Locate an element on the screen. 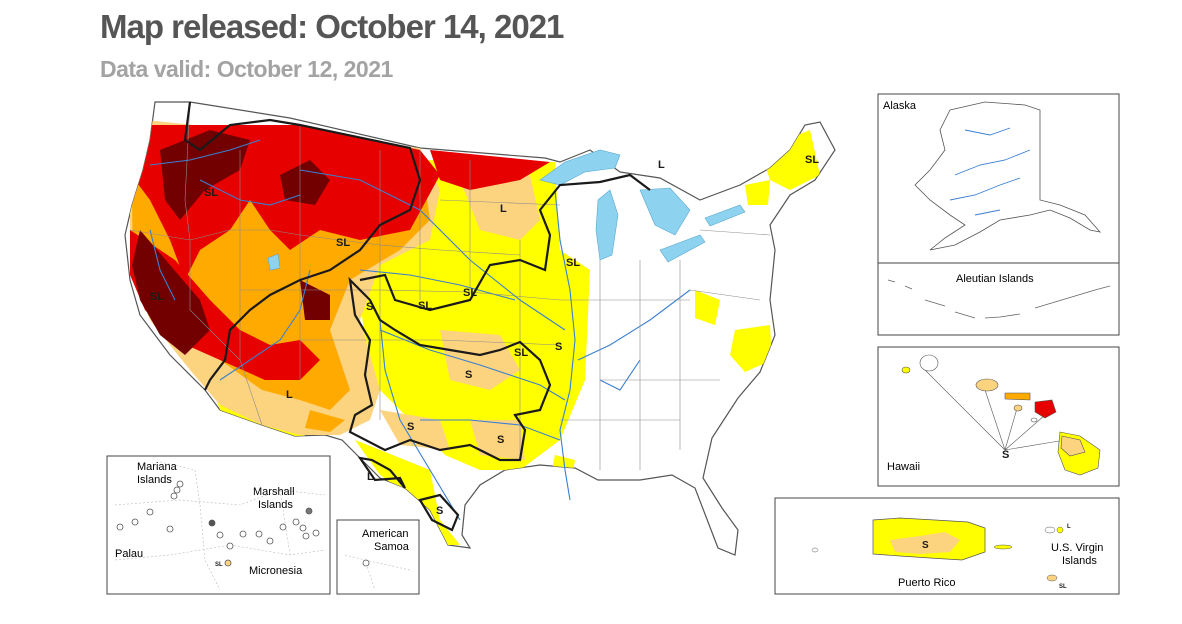 The width and height of the screenshot is (1182, 624). samoa-frame is located at coordinates (378, 557).